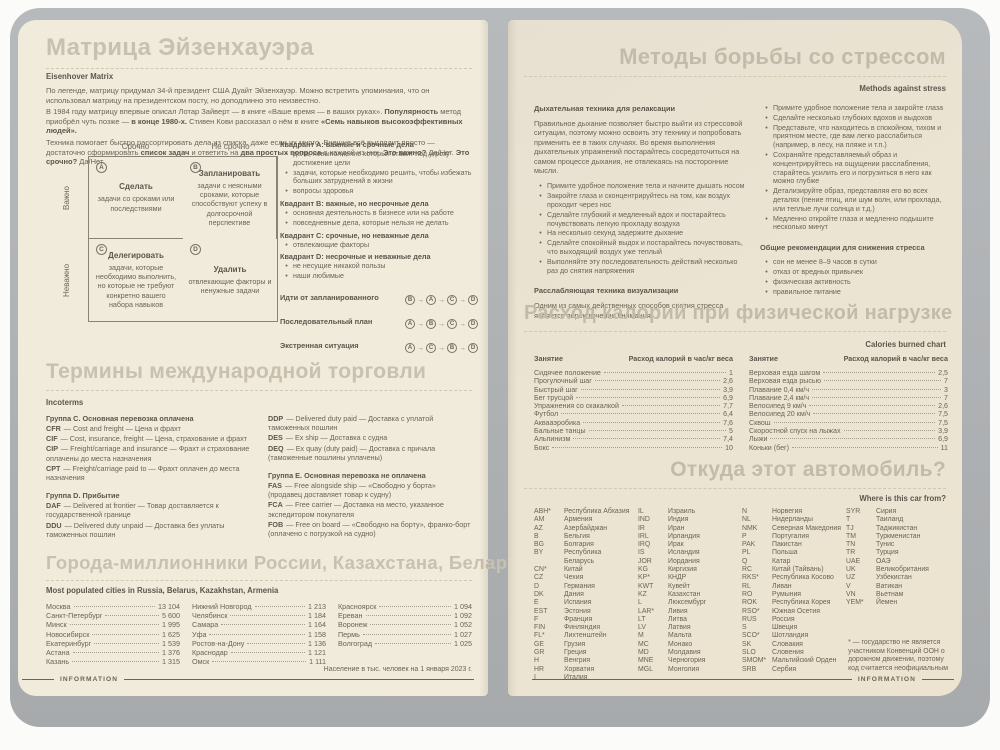  I want to click on car-code: N, so click(744, 511).